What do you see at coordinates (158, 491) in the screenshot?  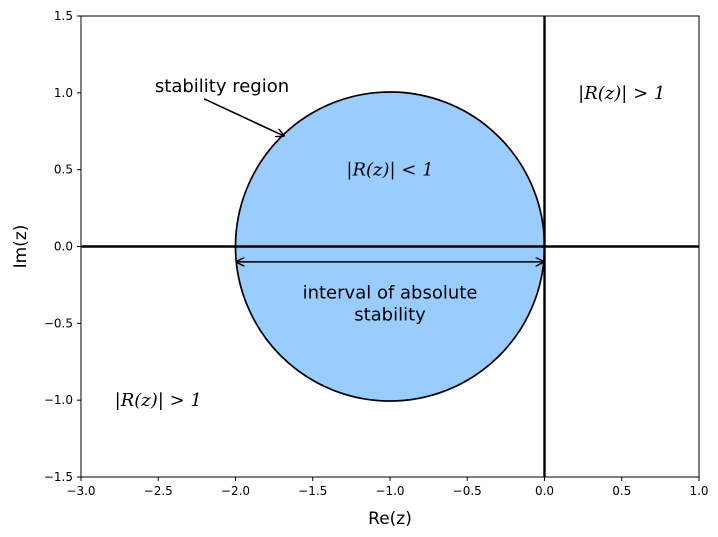 I see `x-tick-label: −2.5` at bounding box center [158, 491].